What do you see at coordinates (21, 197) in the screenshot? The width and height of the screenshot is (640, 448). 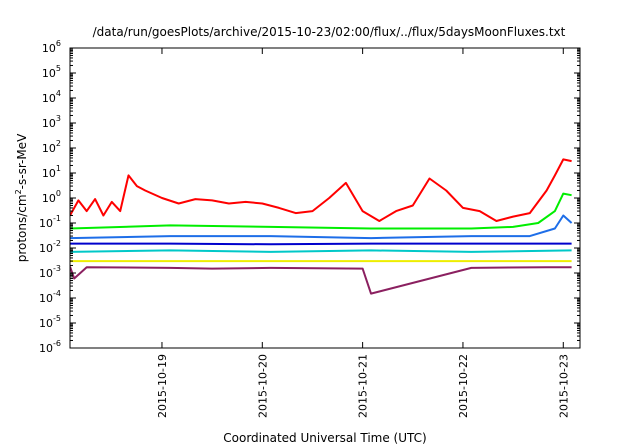 I see `y-axis-label: protons/cm2-s-sr-MeV` at bounding box center [21, 197].